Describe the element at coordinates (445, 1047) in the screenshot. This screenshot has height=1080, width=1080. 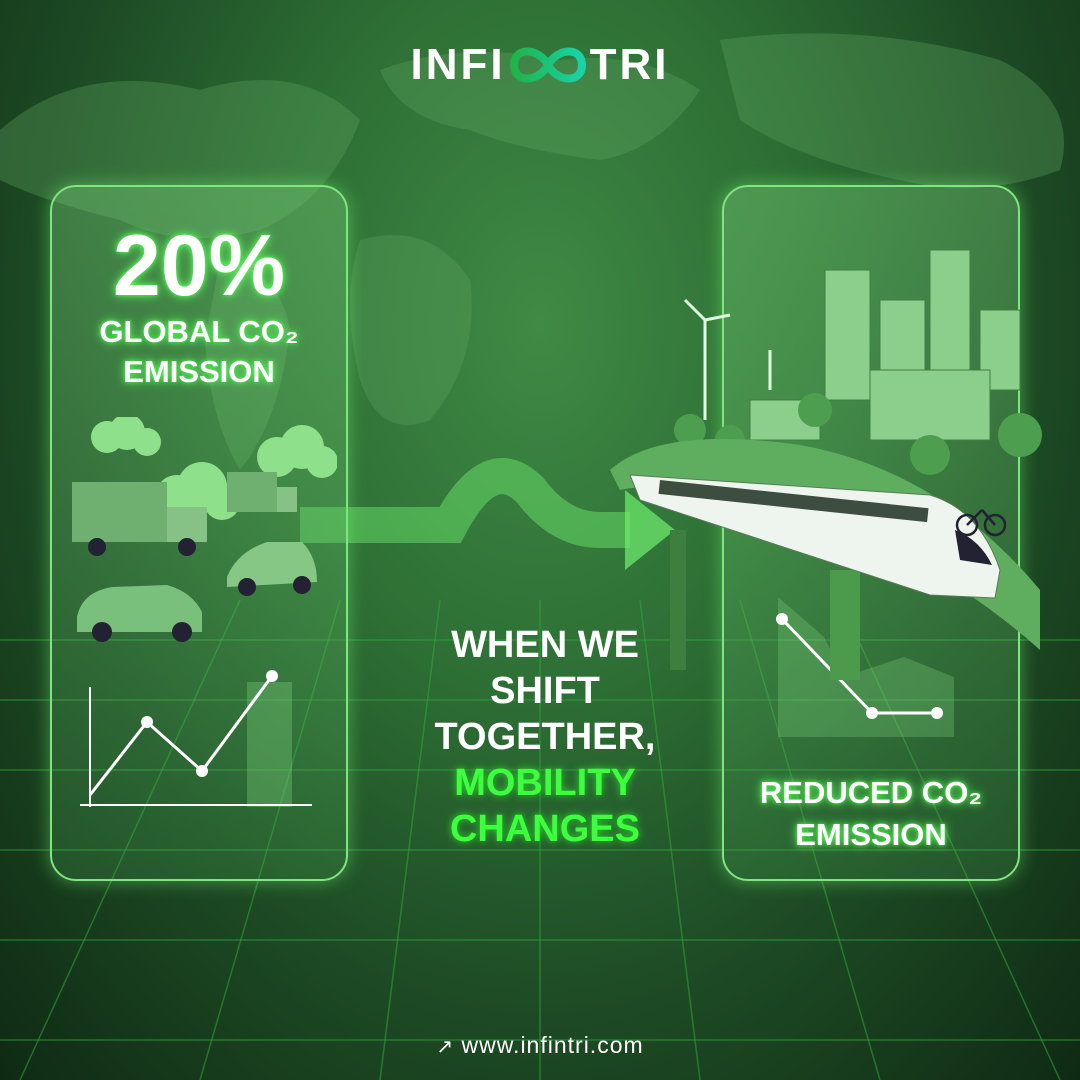
I see `arrow-up-right-icon: ↗` at that location.